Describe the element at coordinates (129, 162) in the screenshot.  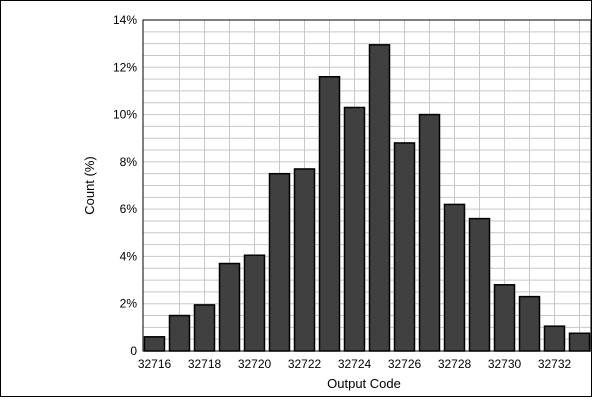
I see `y-tick-label: 8%` at that location.